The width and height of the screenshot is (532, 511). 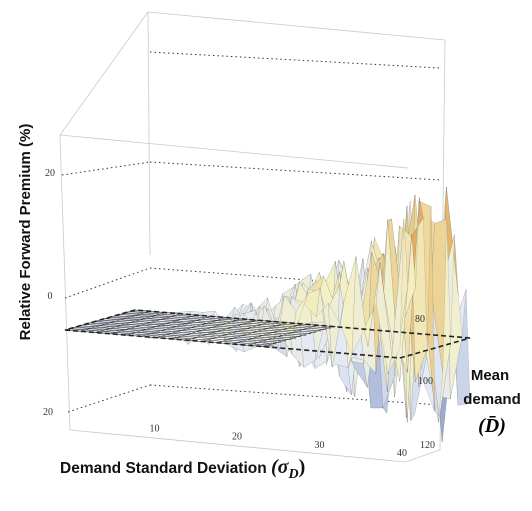 I want to click on y-axis-label-symbol: (D̄), so click(x=492, y=426).